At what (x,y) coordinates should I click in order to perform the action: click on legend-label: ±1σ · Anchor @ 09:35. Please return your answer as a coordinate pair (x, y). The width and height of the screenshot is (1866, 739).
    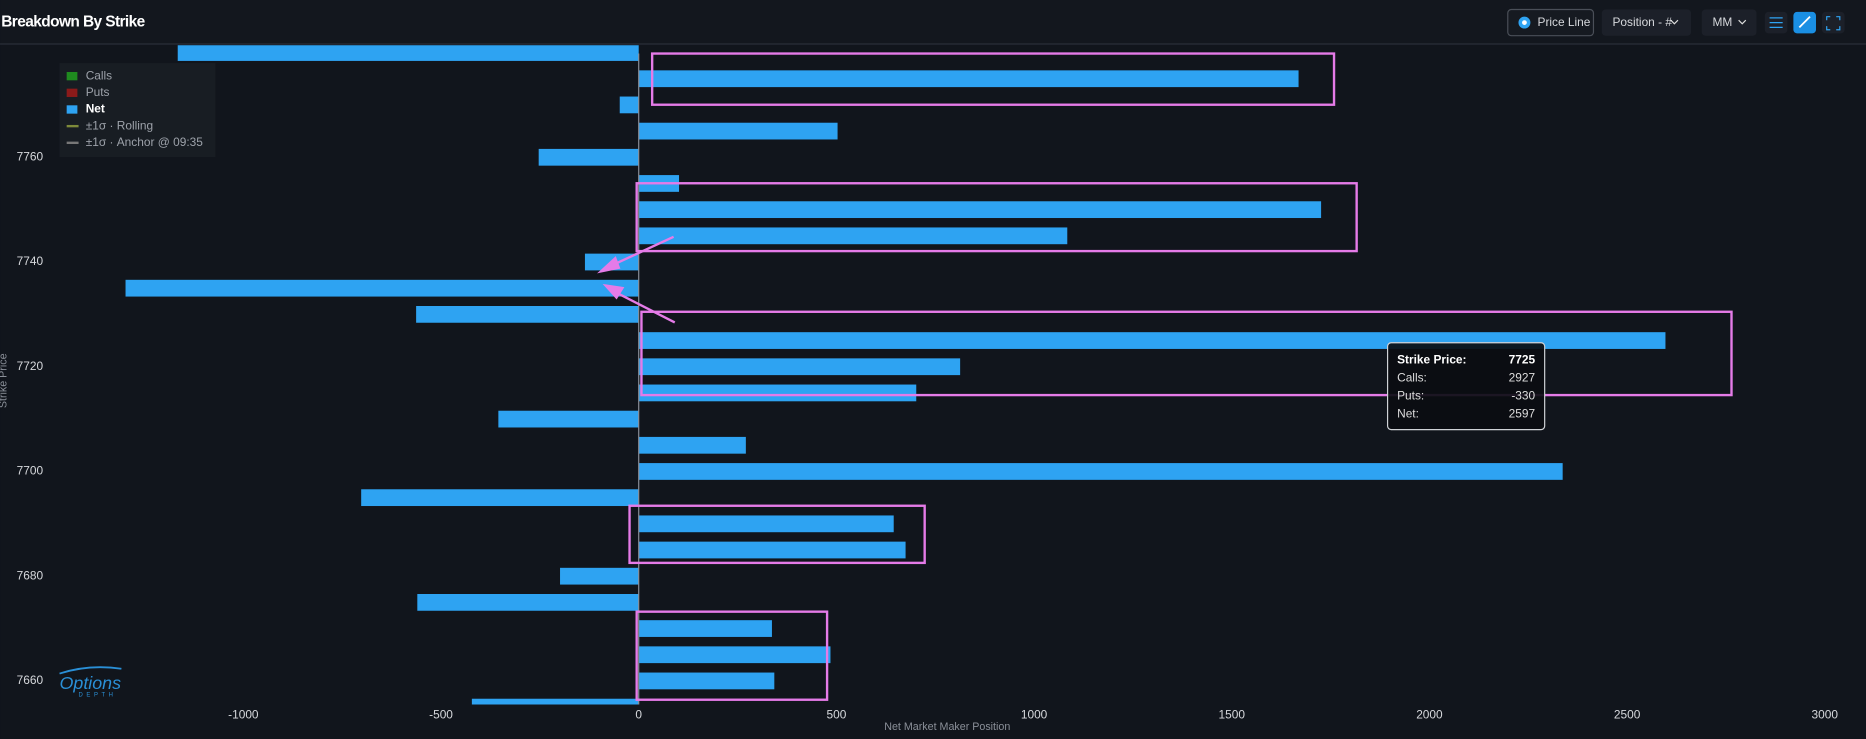
    Looking at the image, I should click on (145, 142).